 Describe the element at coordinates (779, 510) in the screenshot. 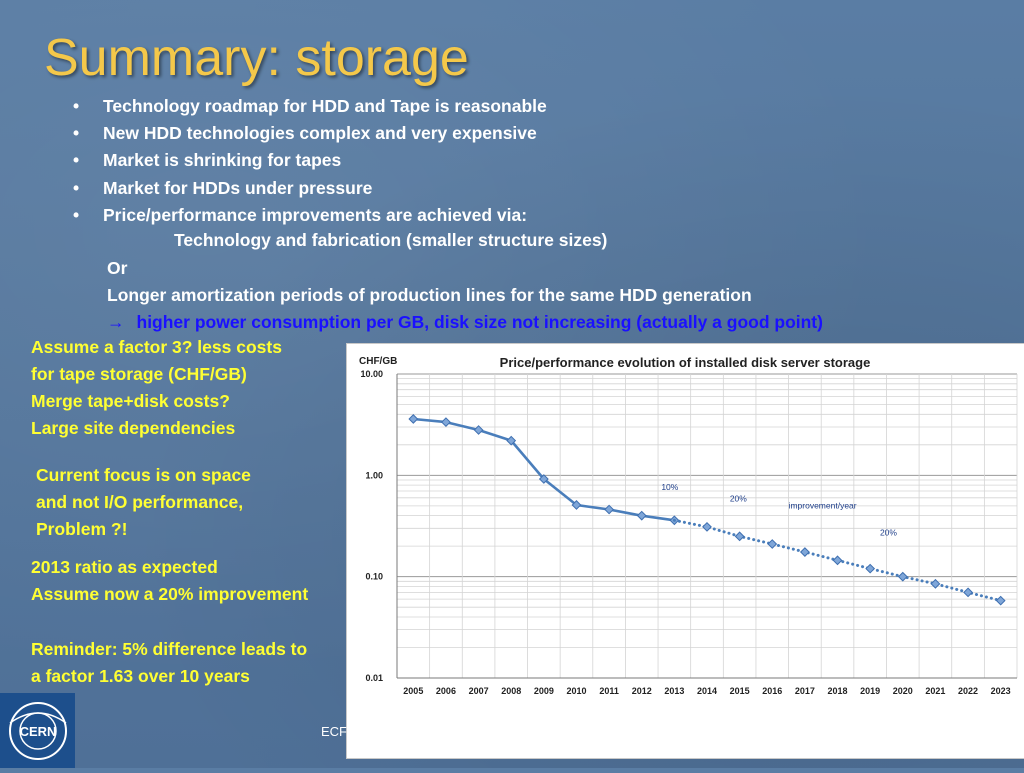

I see `chart-labels: 10% 20% improvement/year 20%` at that location.